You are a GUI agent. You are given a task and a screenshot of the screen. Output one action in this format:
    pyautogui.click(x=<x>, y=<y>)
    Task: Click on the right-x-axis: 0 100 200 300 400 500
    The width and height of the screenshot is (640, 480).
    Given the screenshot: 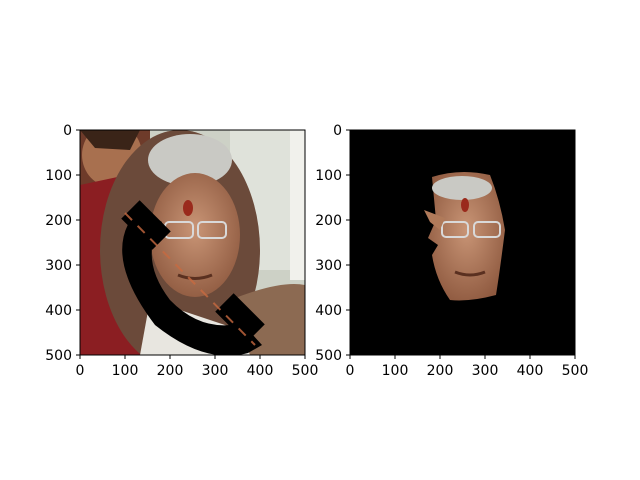 What is the action you would take?
    pyautogui.click(x=467, y=367)
    